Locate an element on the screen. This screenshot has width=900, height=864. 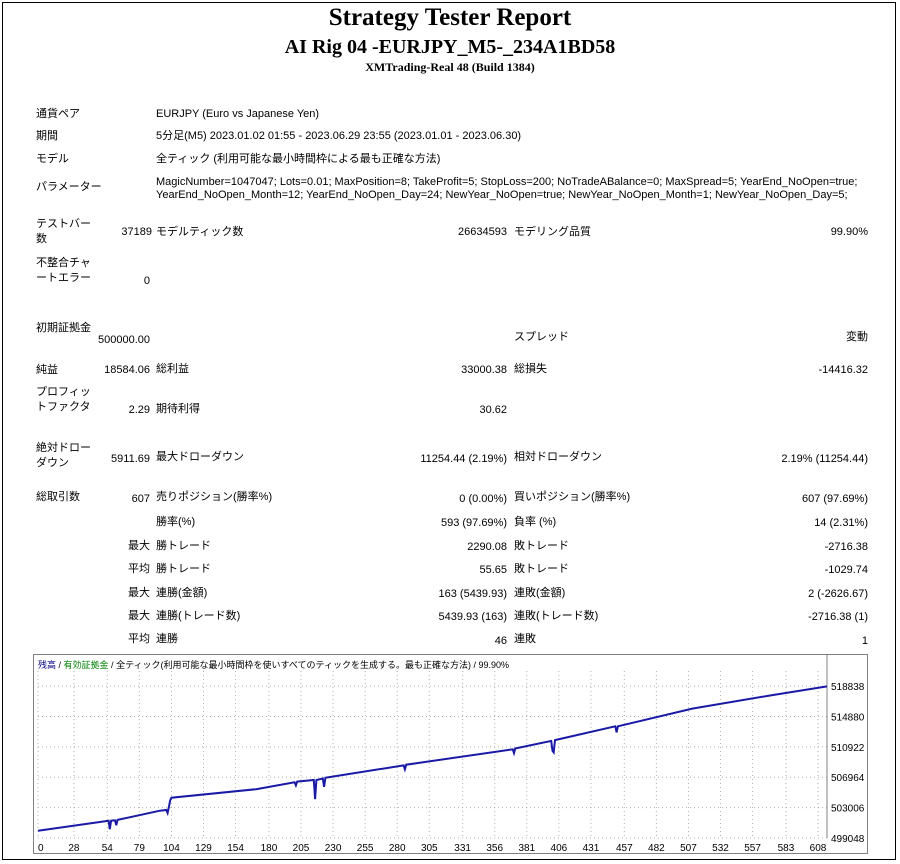
server-info: XMTrading-Real 48 (Build 1384) is located at coordinates (450, 67).